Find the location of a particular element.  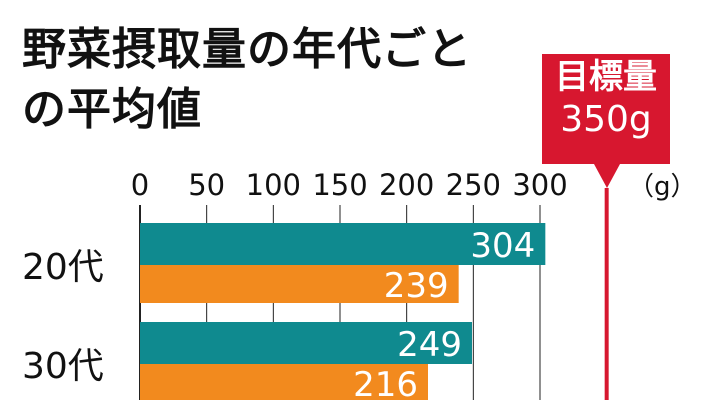

chart-title-line-2: の平均値 is located at coordinates (112, 109).